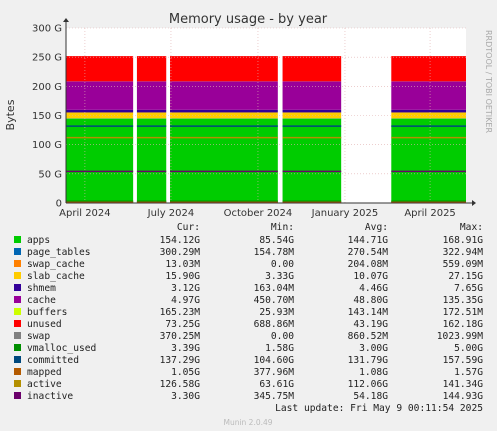 The width and height of the screenshot is (497, 431). I want to click on legend-name-shmem: shmem, so click(41, 288).